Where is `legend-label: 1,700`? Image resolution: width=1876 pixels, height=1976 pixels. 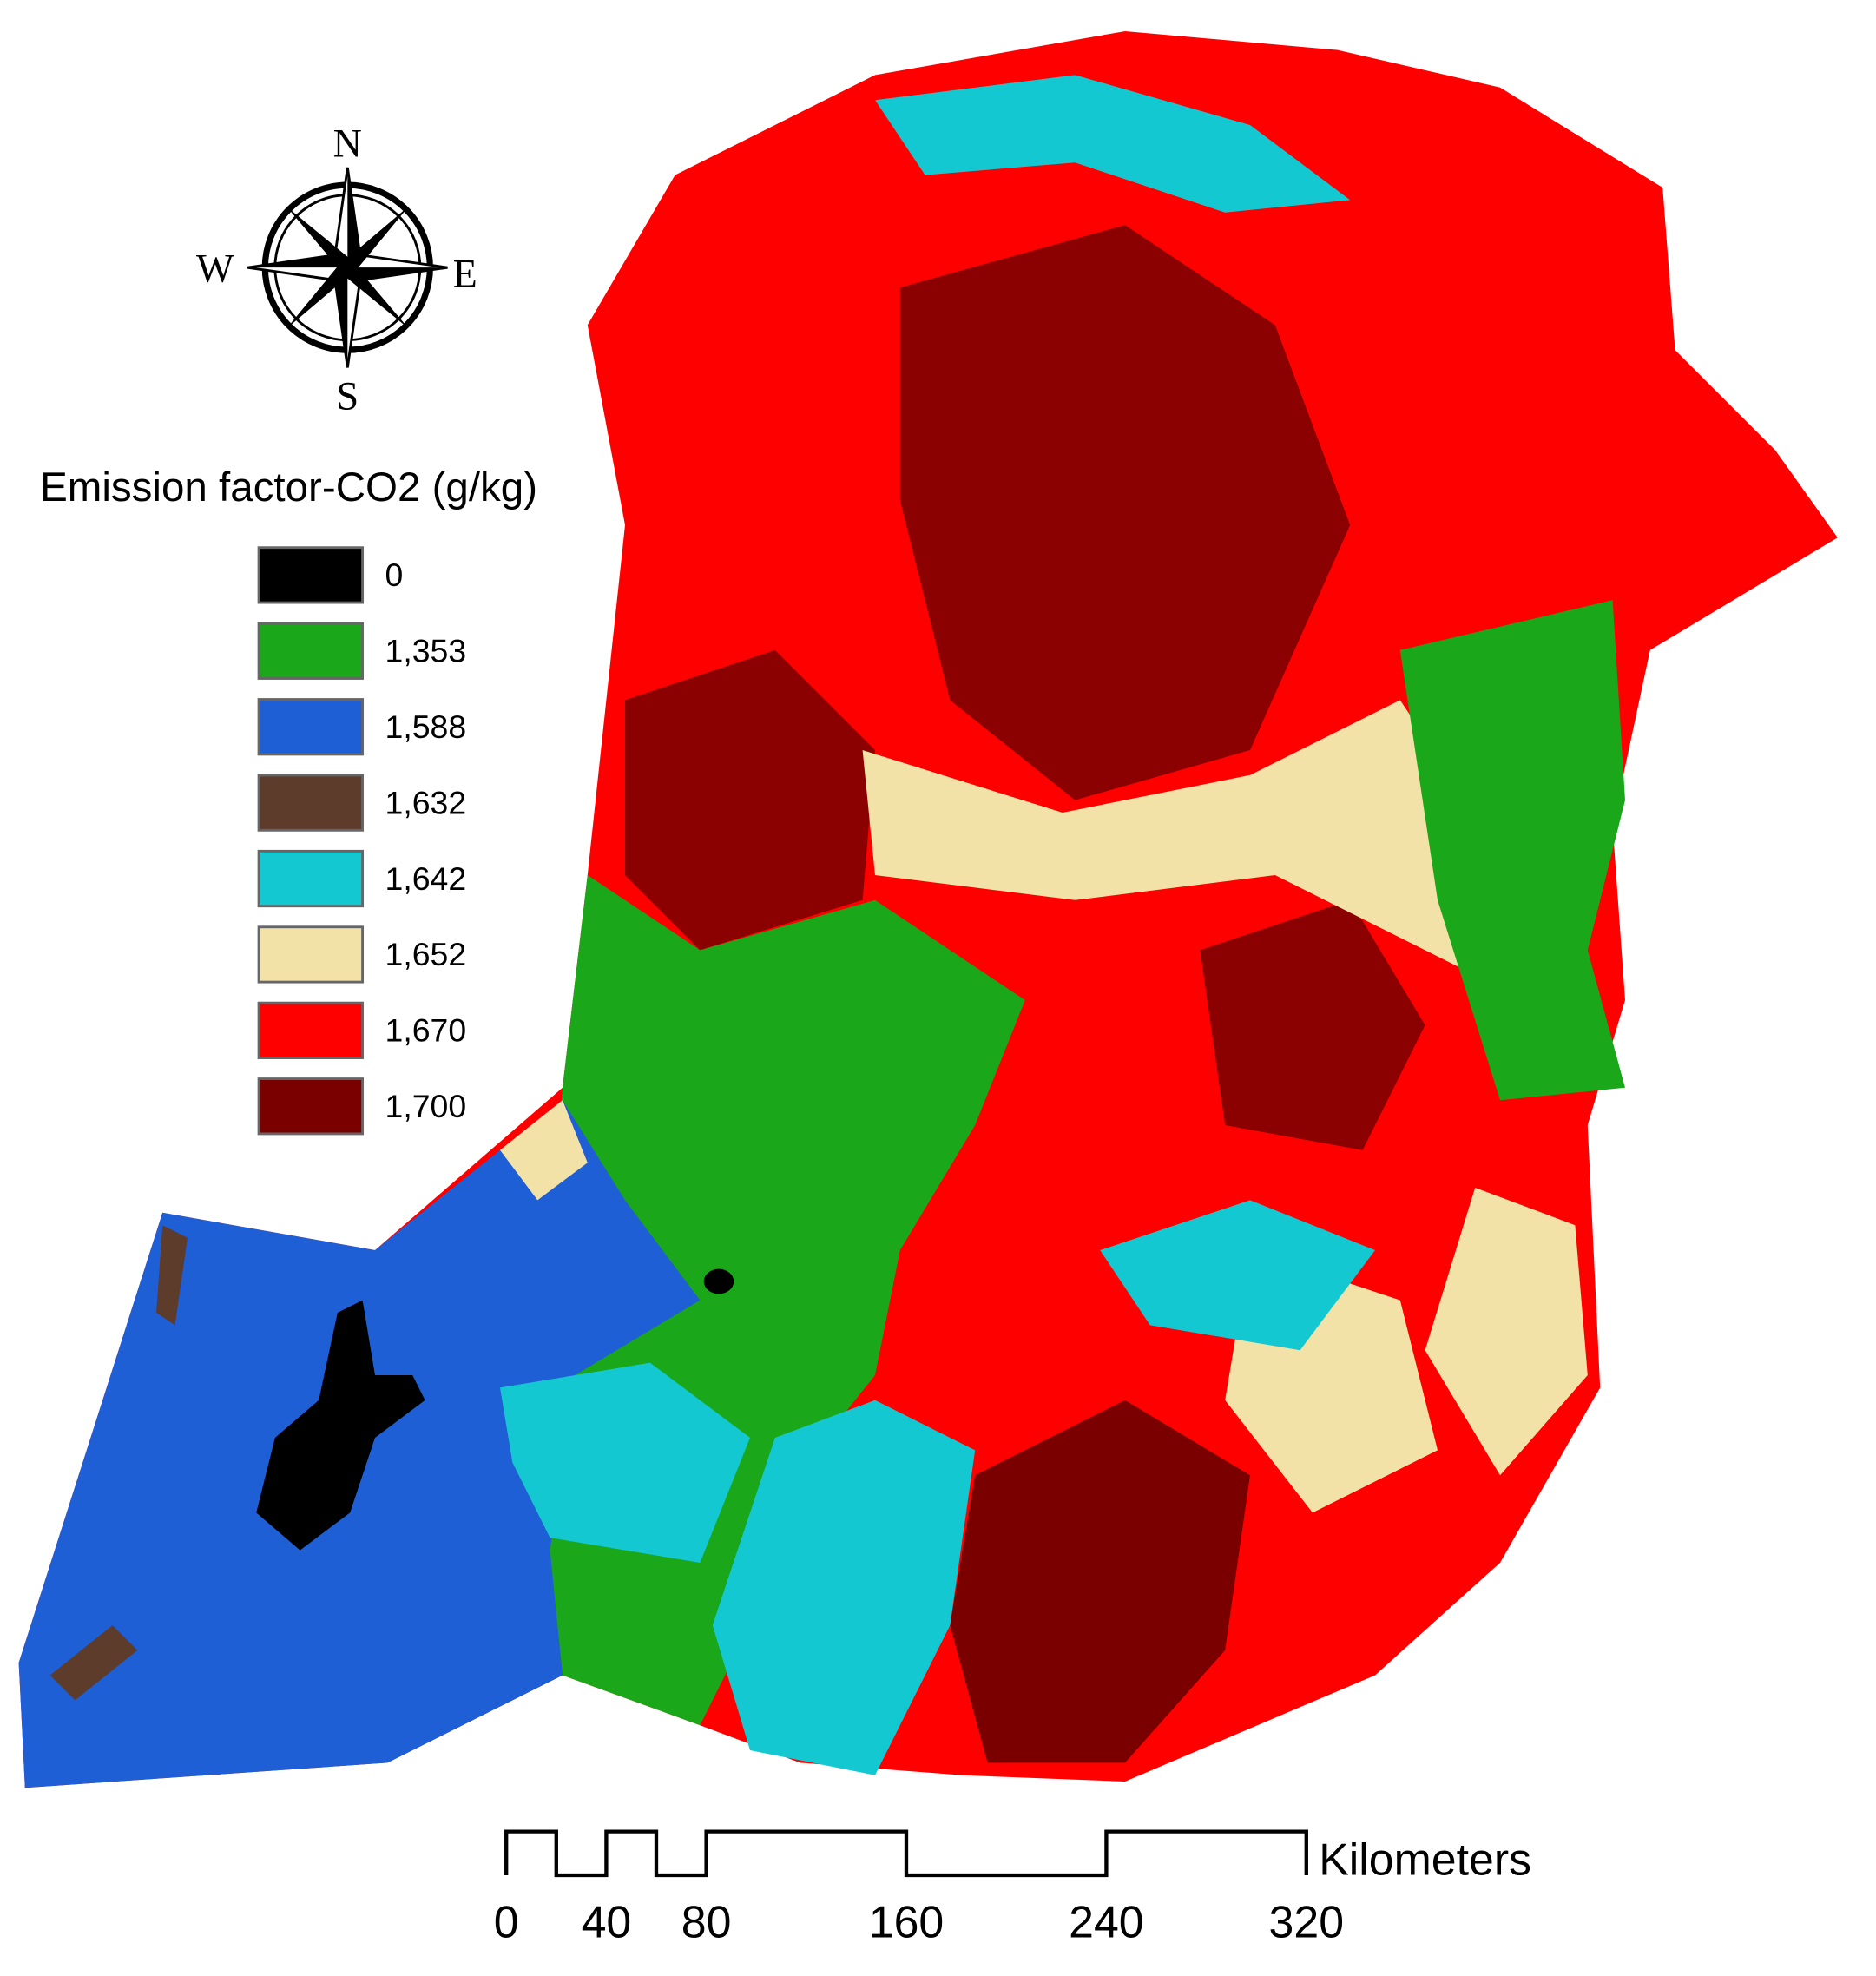 legend-label: 1,700 is located at coordinates (426, 1106).